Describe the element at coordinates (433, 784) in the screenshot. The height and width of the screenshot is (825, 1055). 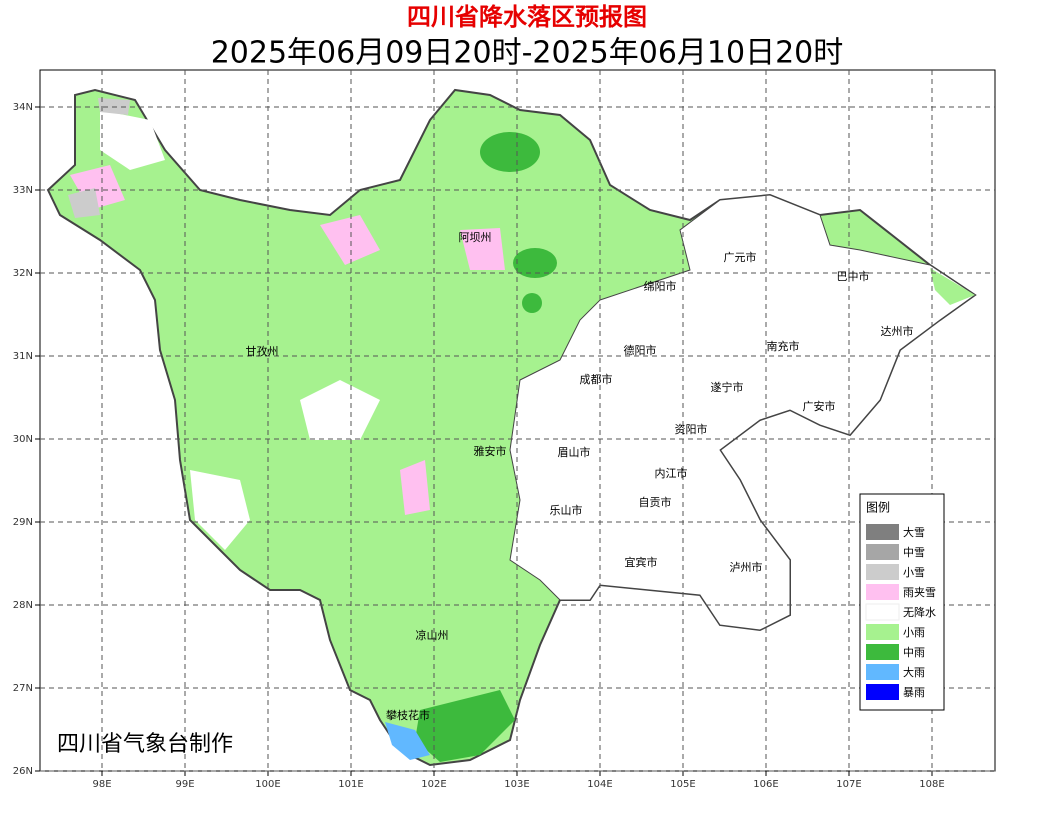
I see `lon-tick-label: 102E` at that location.